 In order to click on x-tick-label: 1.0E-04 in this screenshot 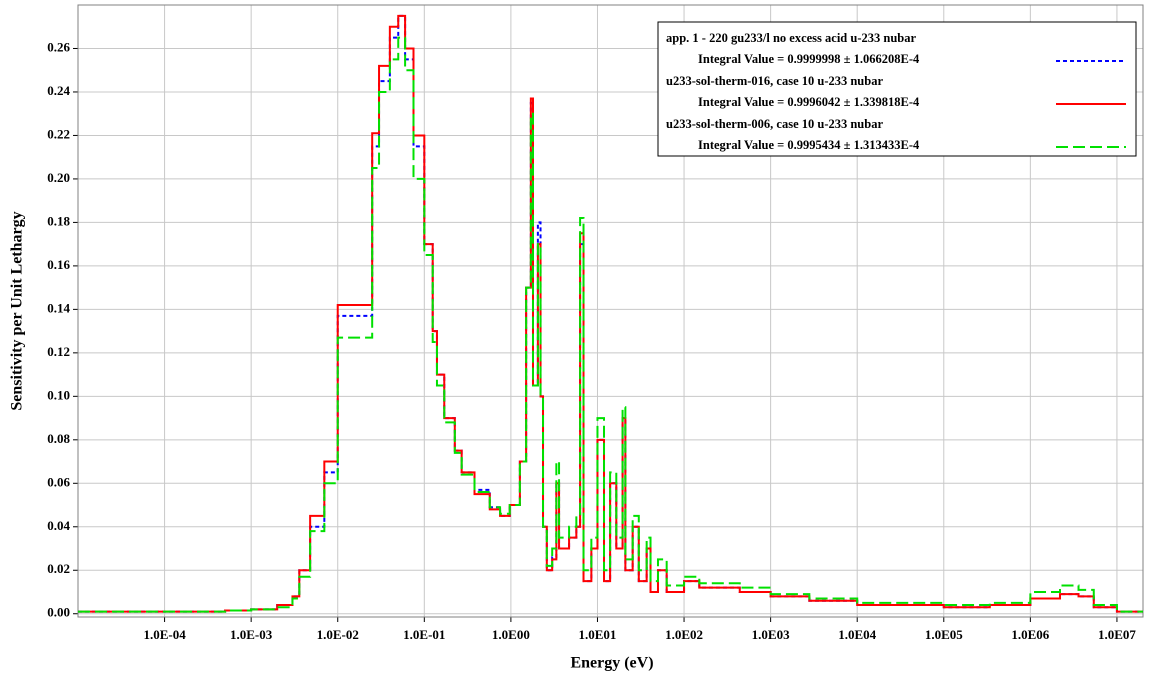, I will do `click(164, 634)`.